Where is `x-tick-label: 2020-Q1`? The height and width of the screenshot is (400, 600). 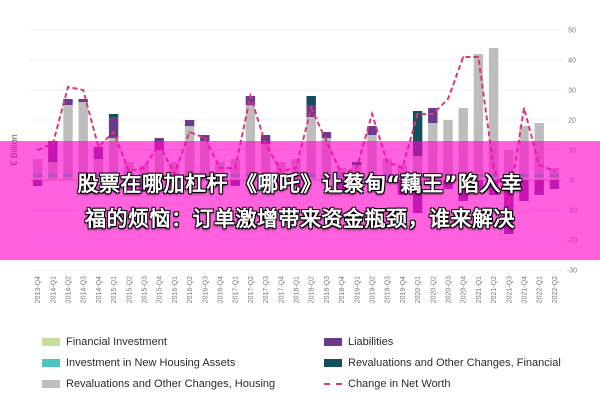 x-tick-label: 2020-Q1 is located at coordinates (418, 289).